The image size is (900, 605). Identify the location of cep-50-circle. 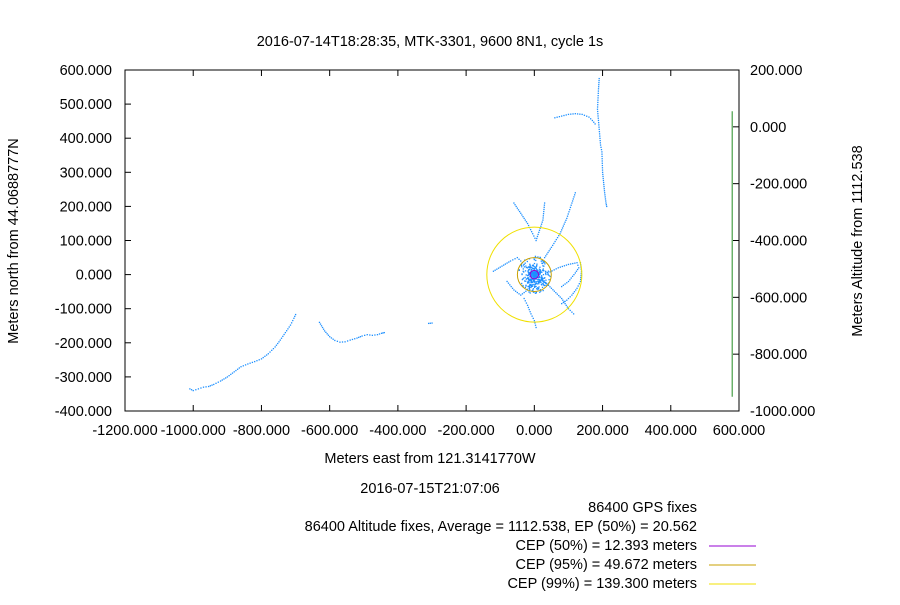
(534, 274).